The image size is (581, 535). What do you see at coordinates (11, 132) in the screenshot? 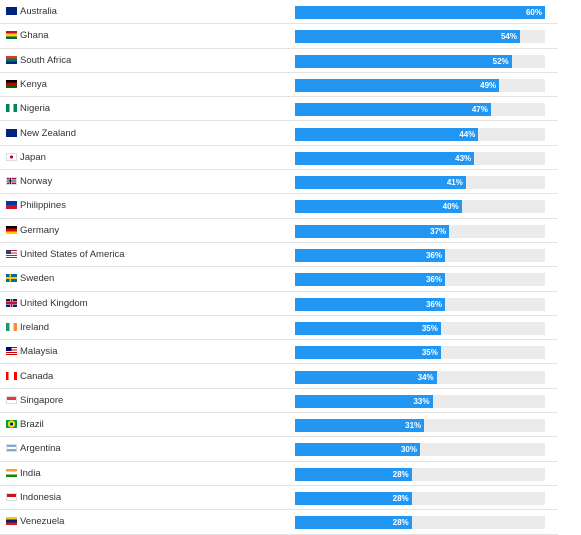
I see `new-zealand-flag-icon` at bounding box center [11, 132].